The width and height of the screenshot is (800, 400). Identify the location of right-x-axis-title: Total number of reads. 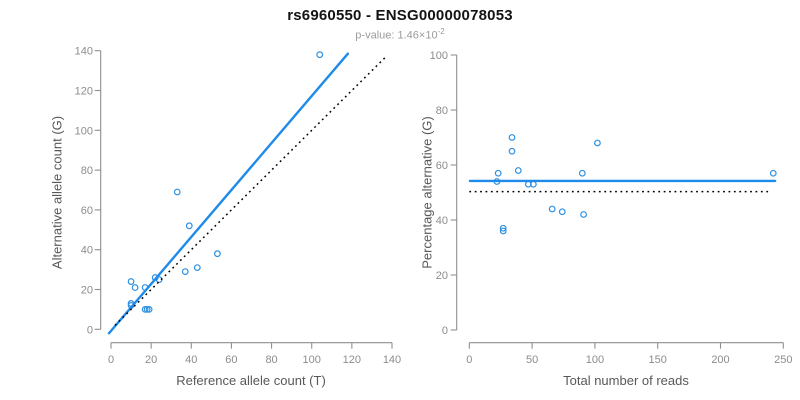
(626, 380).